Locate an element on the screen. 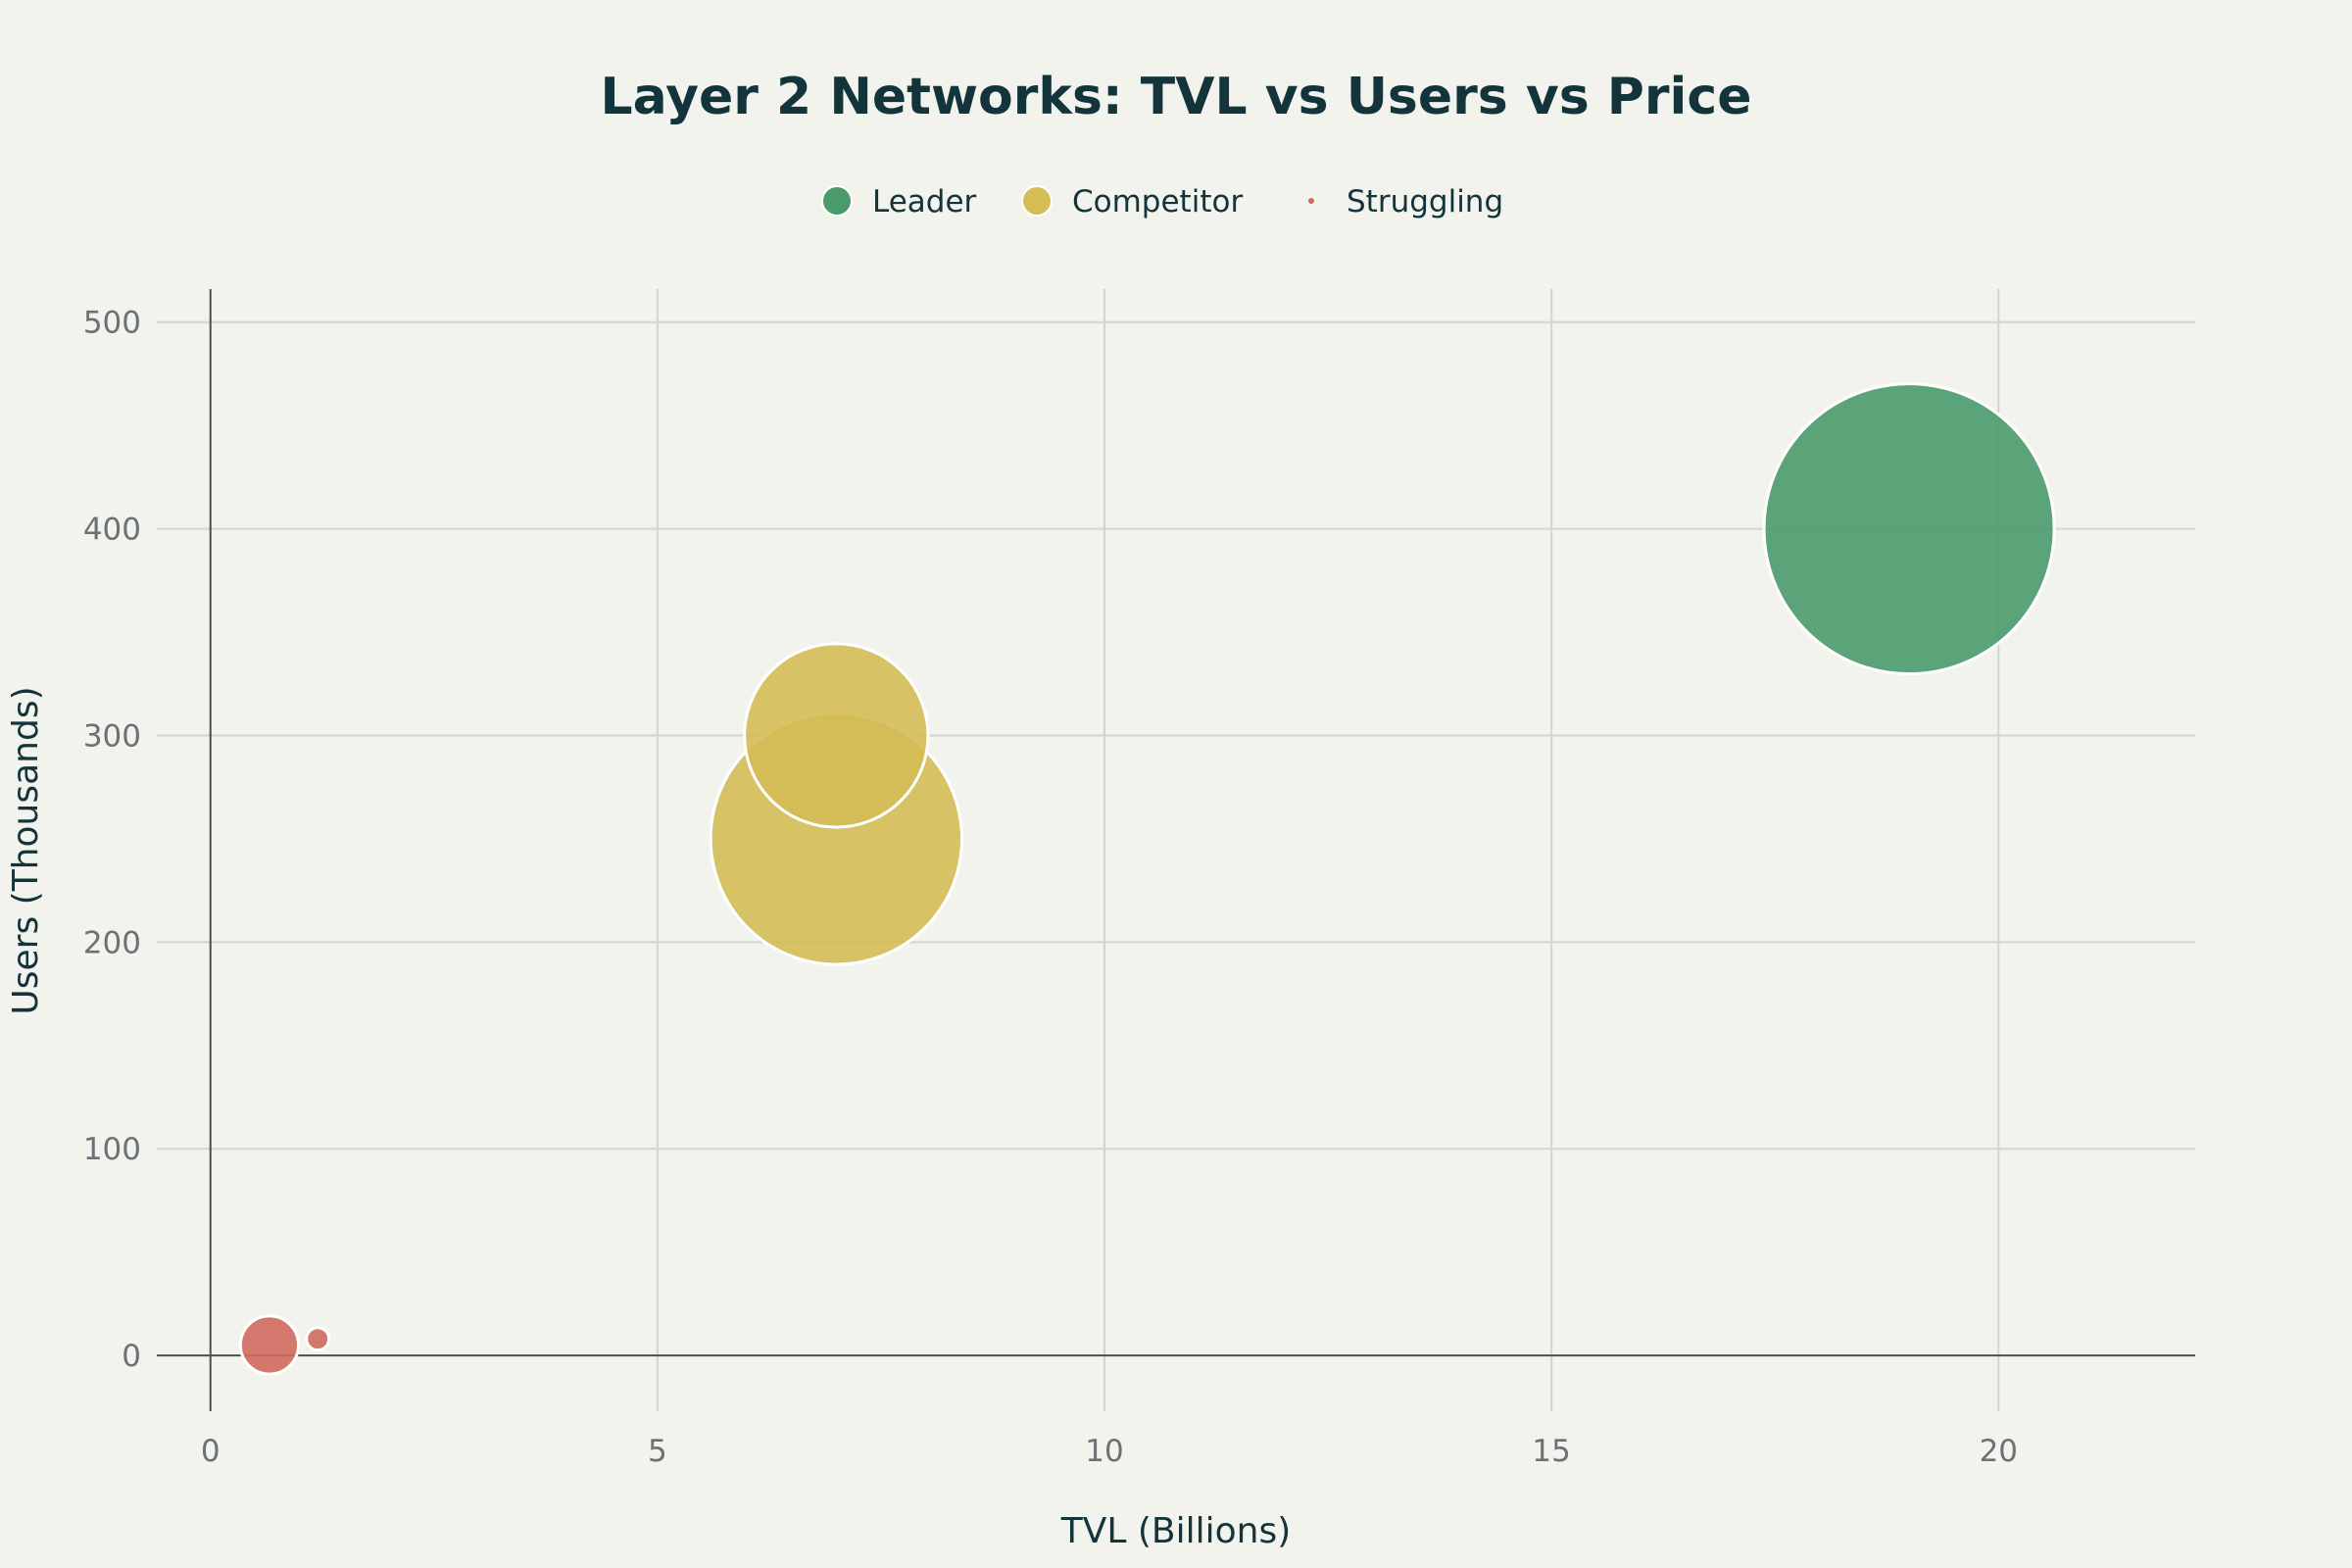 Image resolution: width=2352 pixels, height=1568 pixels. legend-item-competitor: Competitor is located at coordinates (1132, 202).